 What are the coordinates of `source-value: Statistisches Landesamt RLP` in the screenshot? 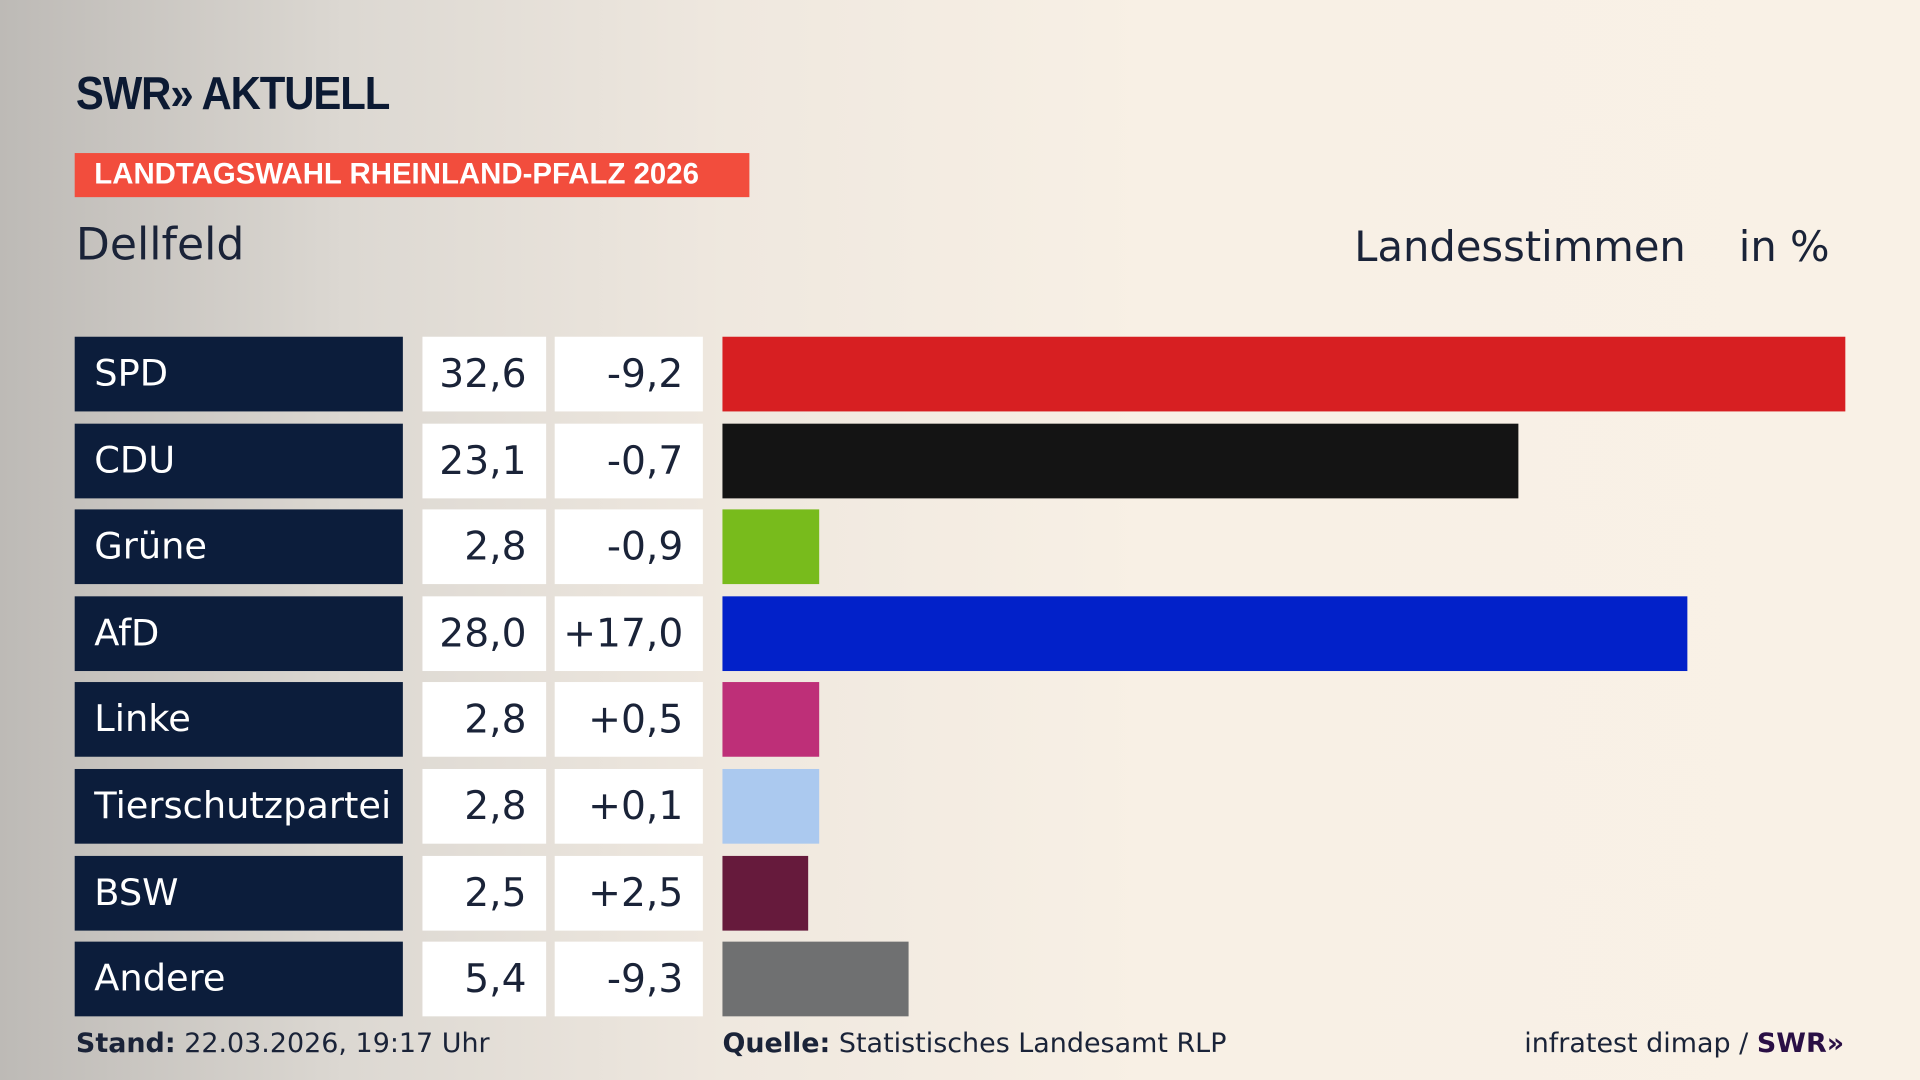 It's located at (1032, 1044).